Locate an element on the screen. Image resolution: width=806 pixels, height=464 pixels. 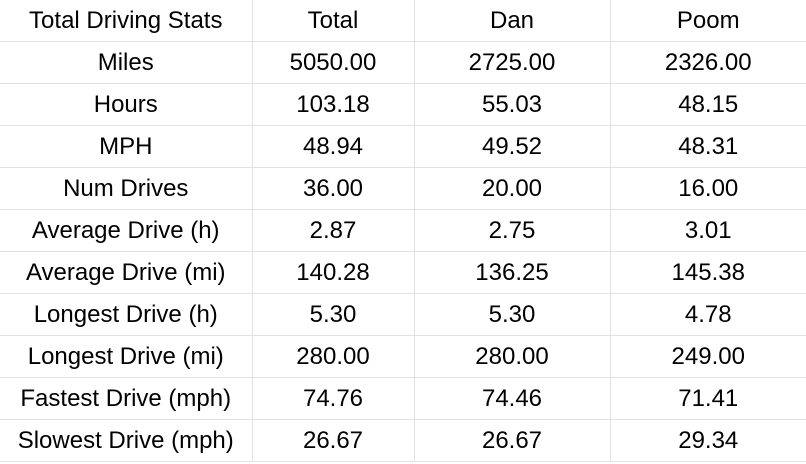
table-row: Longest Drive (h) 5.30 5.30 4.78 is located at coordinates (403, 314).